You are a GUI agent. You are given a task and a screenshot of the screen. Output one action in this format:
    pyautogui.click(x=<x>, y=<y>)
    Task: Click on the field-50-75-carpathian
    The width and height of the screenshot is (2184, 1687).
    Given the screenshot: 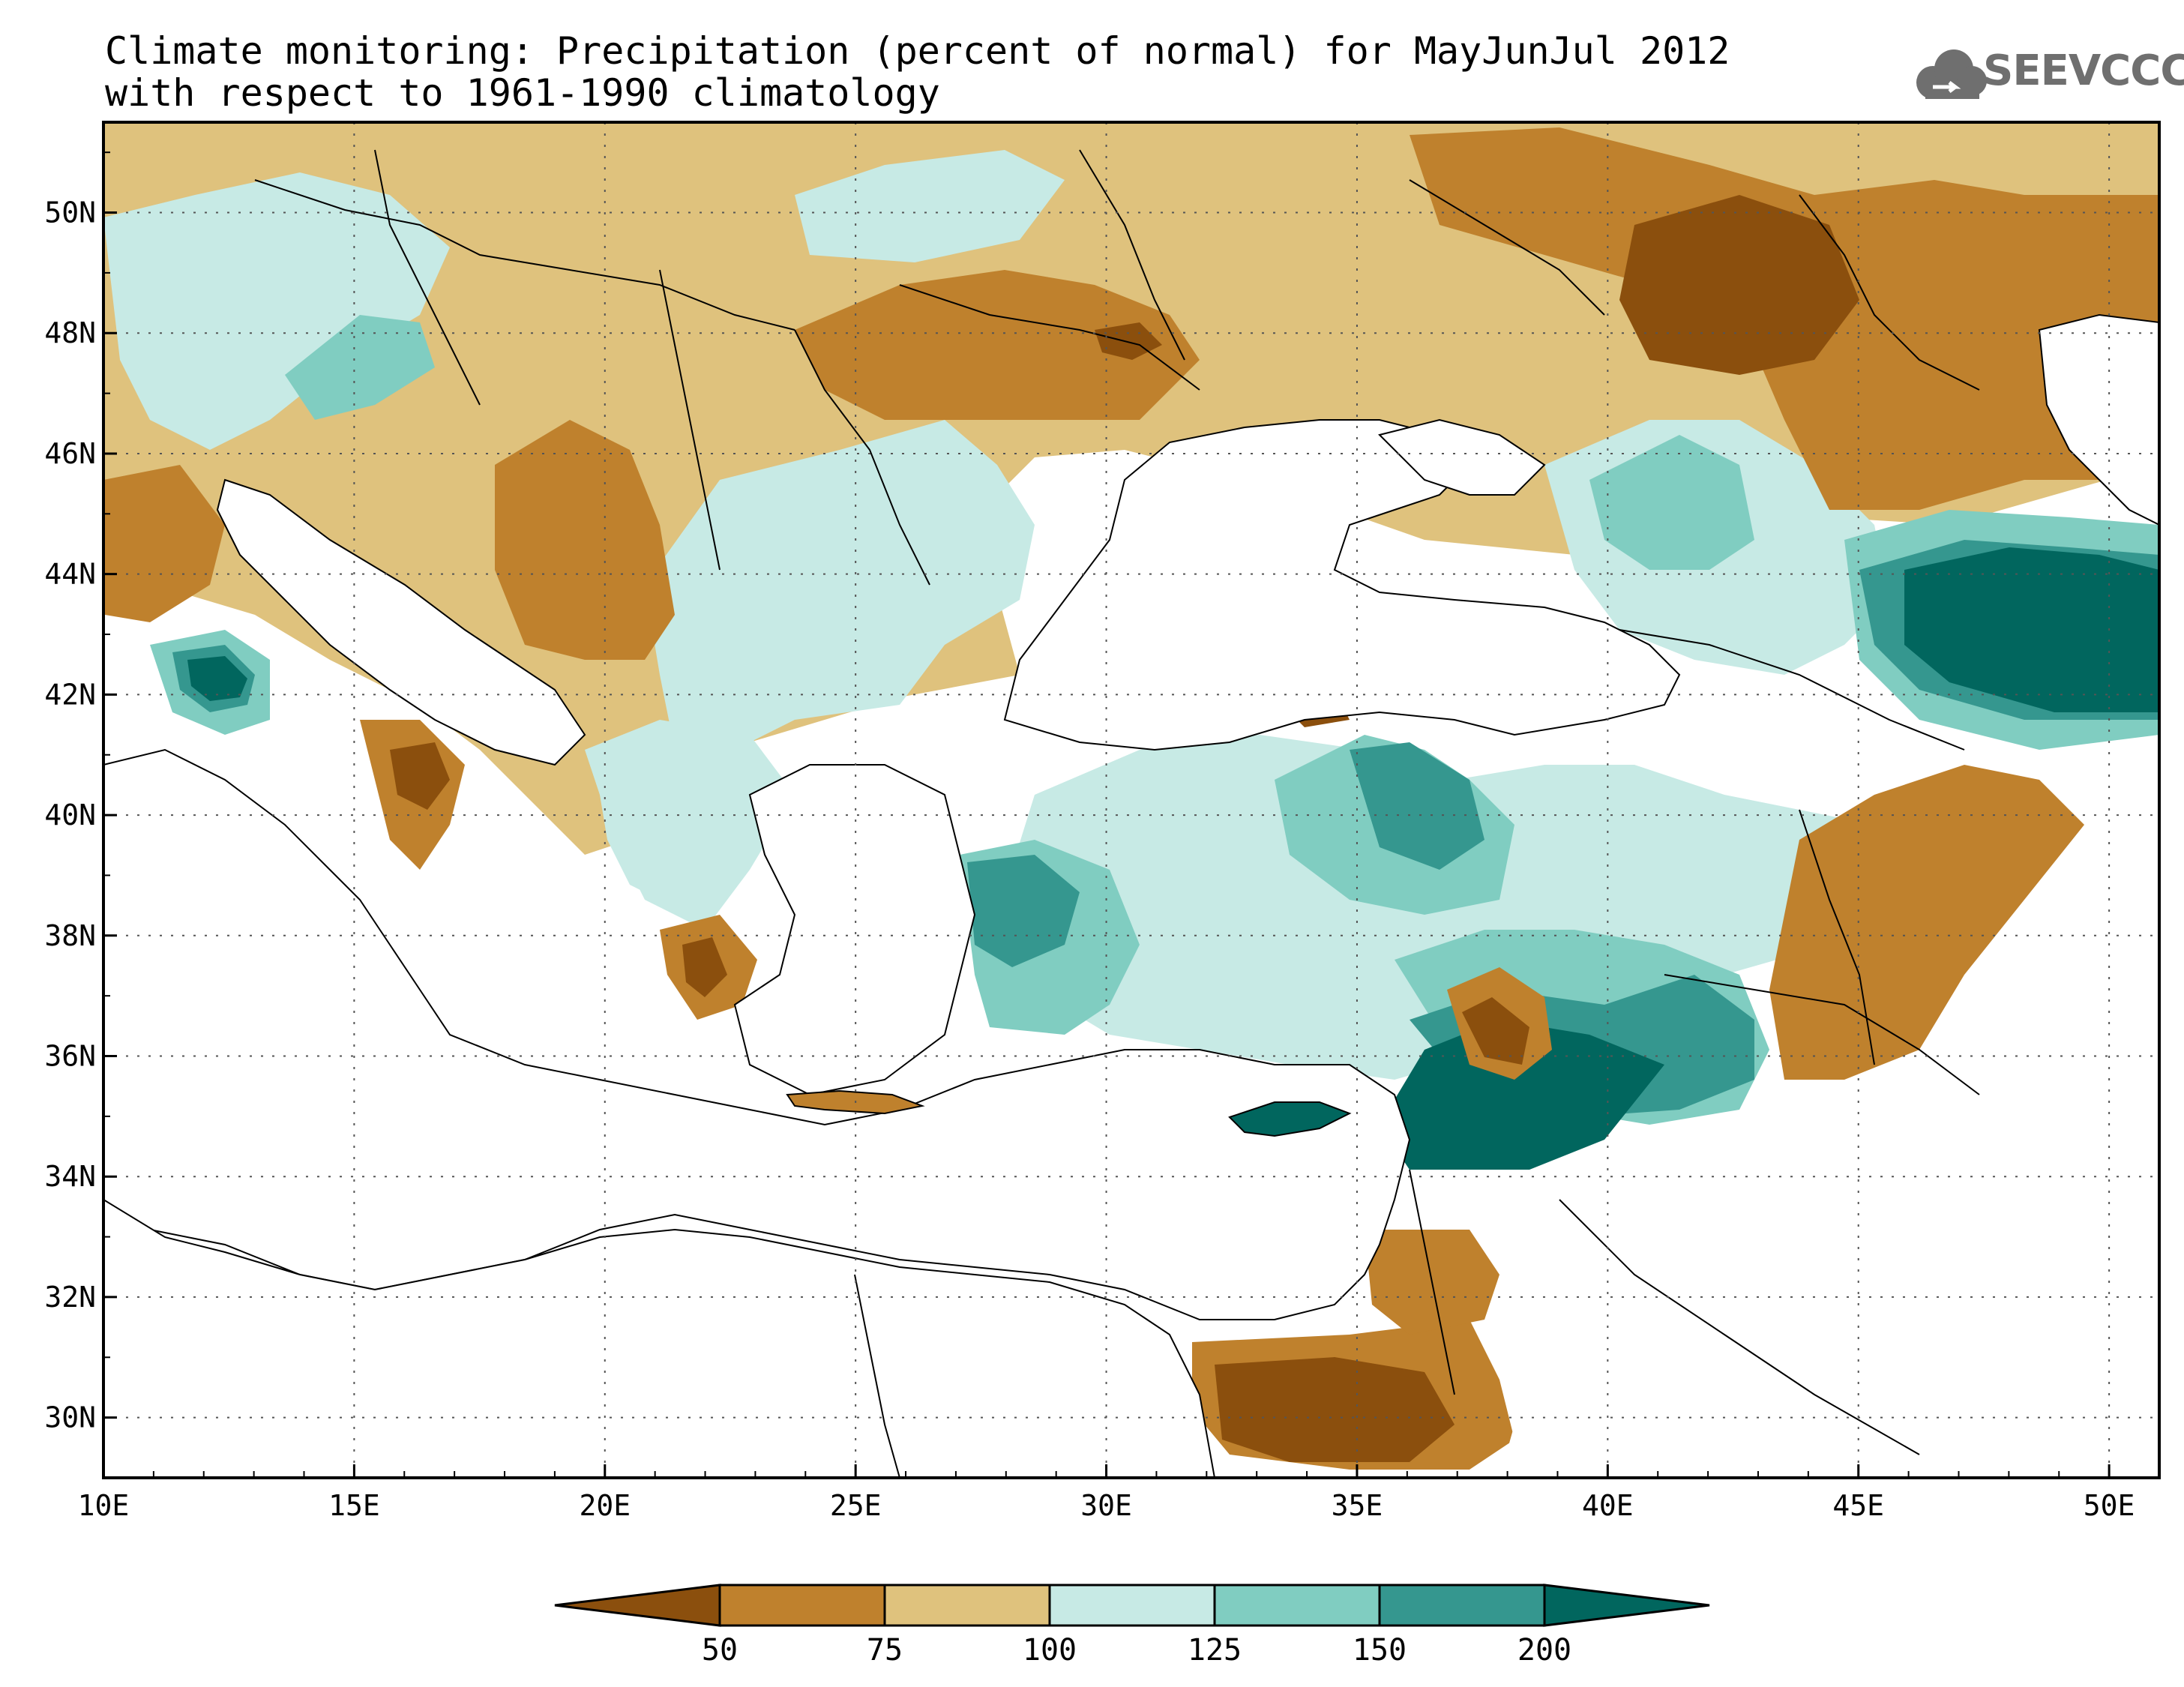 What is the action you would take?
    pyautogui.click(x=997, y=345)
    